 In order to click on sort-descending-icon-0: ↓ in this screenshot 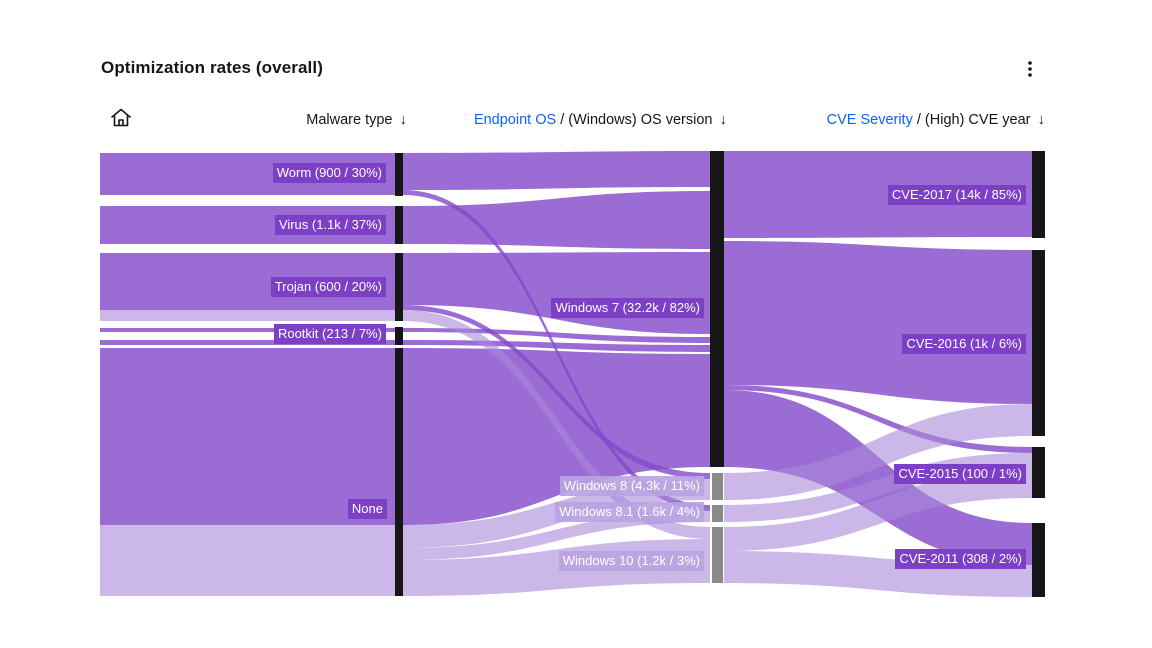, I will do `click(403, 119)`.